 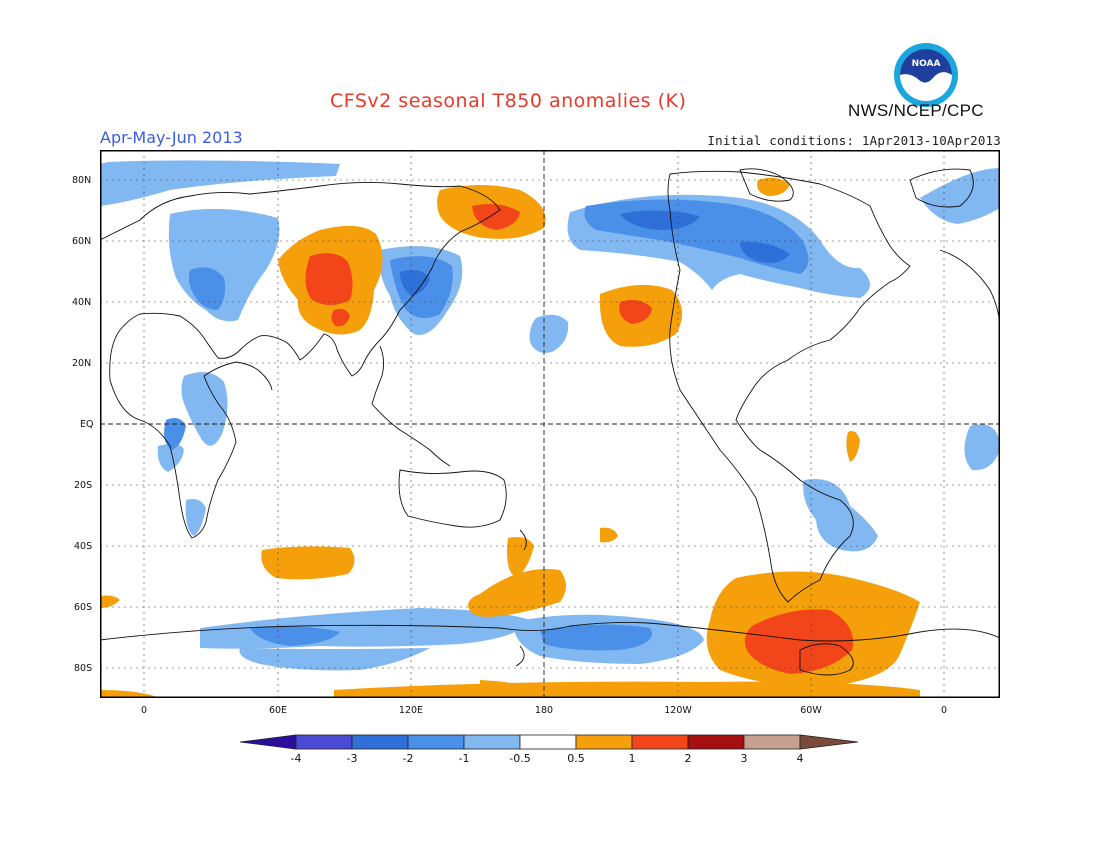 What do you see at coordinates (520, 758) in the screenshot?
I see `colorbar-label--0.5: -0.5` at bounding box center [520, 758].